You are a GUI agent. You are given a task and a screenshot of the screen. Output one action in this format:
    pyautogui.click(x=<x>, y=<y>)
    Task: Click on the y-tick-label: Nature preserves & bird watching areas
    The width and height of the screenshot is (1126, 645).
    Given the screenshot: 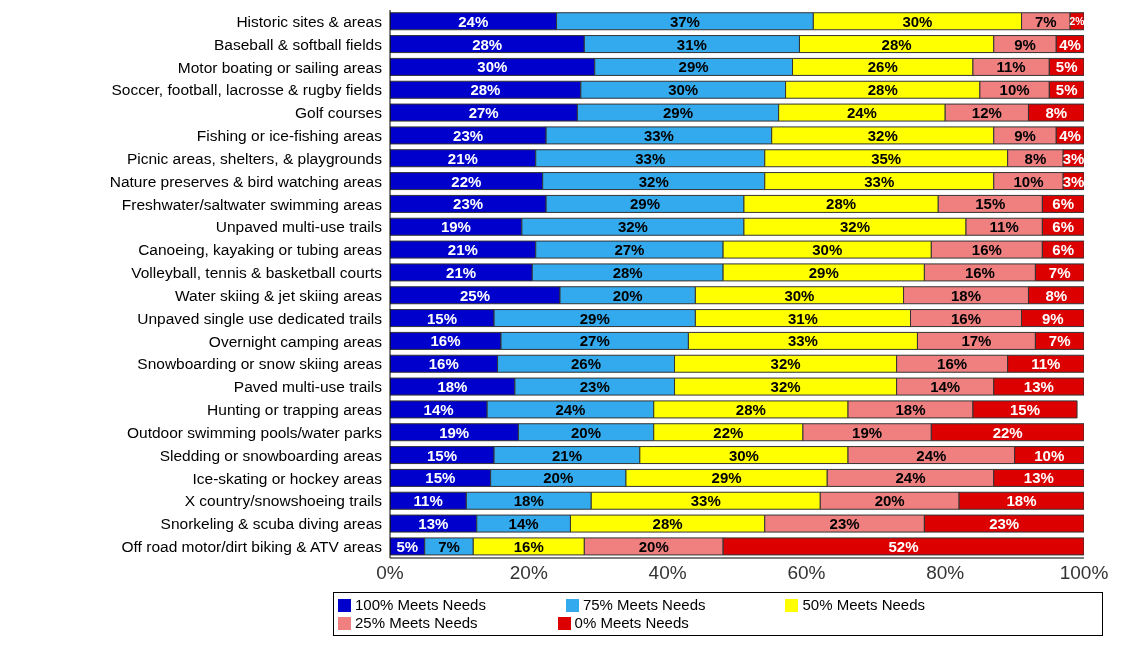 What is the action you would take?
    pyautogui.click(x=246, y=181)
    